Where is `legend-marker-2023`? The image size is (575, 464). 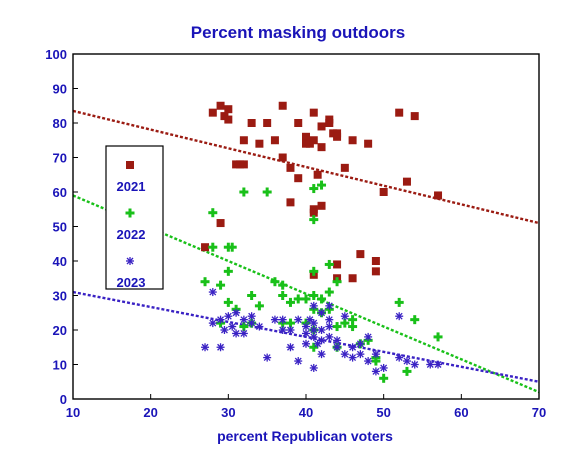
legend-marker-2023 is located at coordinates (130, 261).